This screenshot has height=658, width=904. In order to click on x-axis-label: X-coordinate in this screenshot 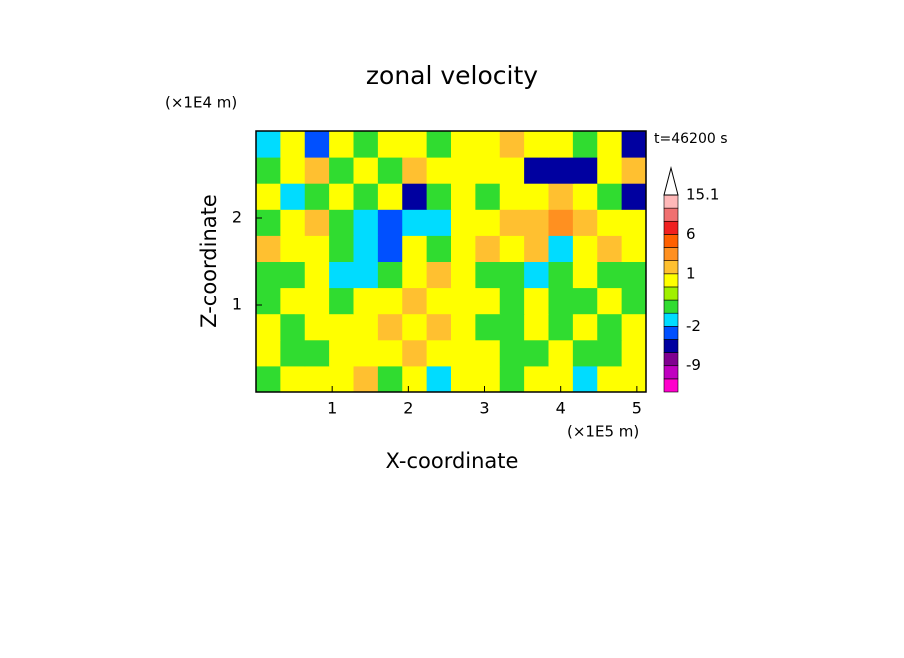, I will do `click(452, 461)`.